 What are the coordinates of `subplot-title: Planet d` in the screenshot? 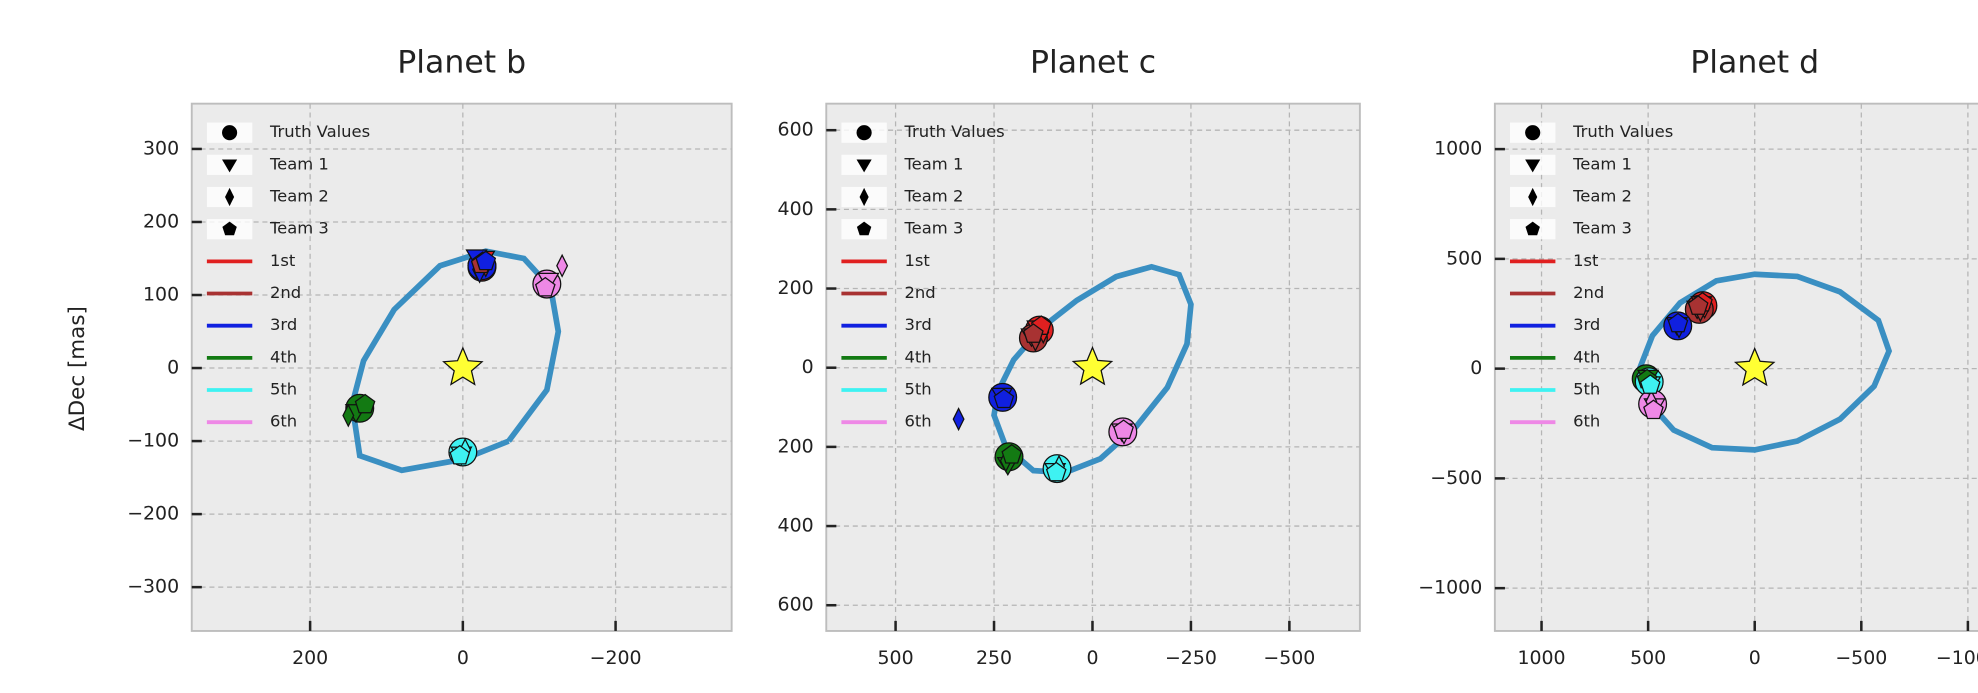 It's located at (1754, 62).